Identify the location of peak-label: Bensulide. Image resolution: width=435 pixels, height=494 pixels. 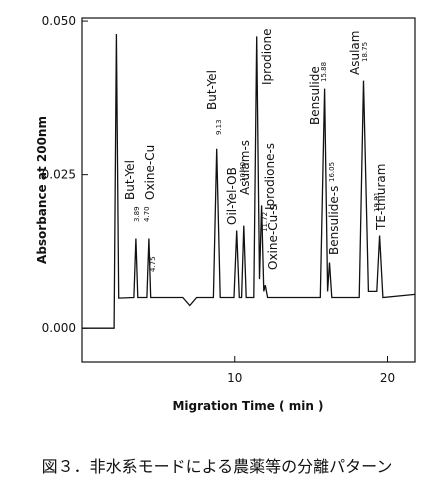
(315, 95).